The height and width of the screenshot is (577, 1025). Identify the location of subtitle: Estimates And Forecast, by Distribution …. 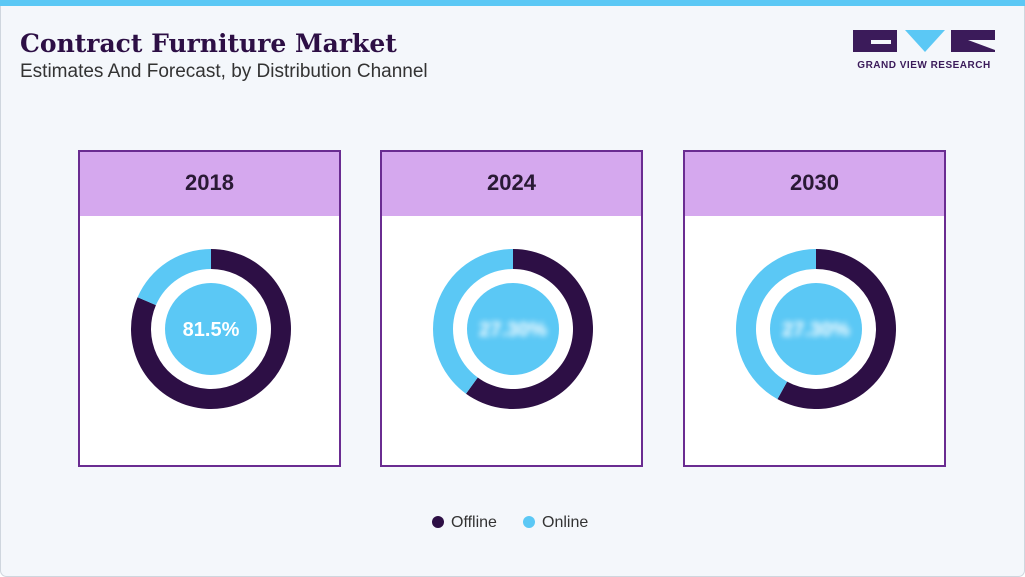
(224, 71).